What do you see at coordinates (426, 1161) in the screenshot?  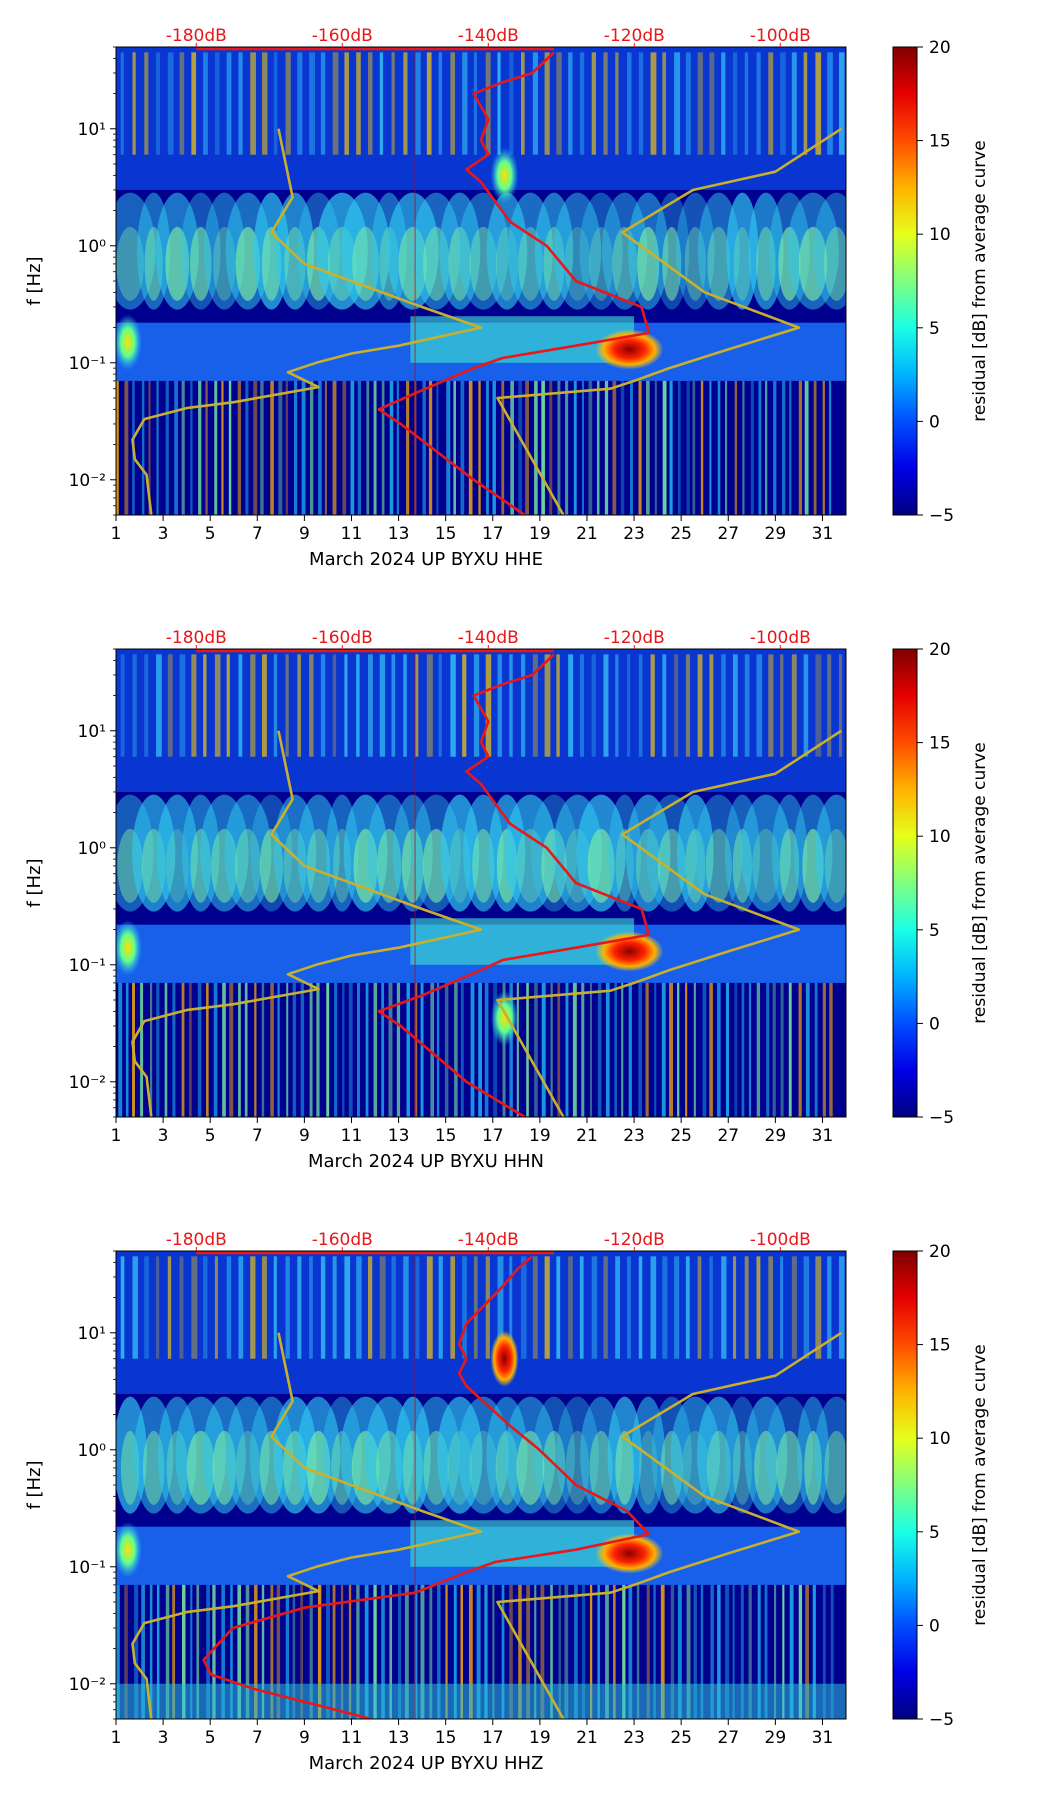 I see `x-axis-label: March 2024 UP BYXU HHN` at bounding box center [426, 1161].